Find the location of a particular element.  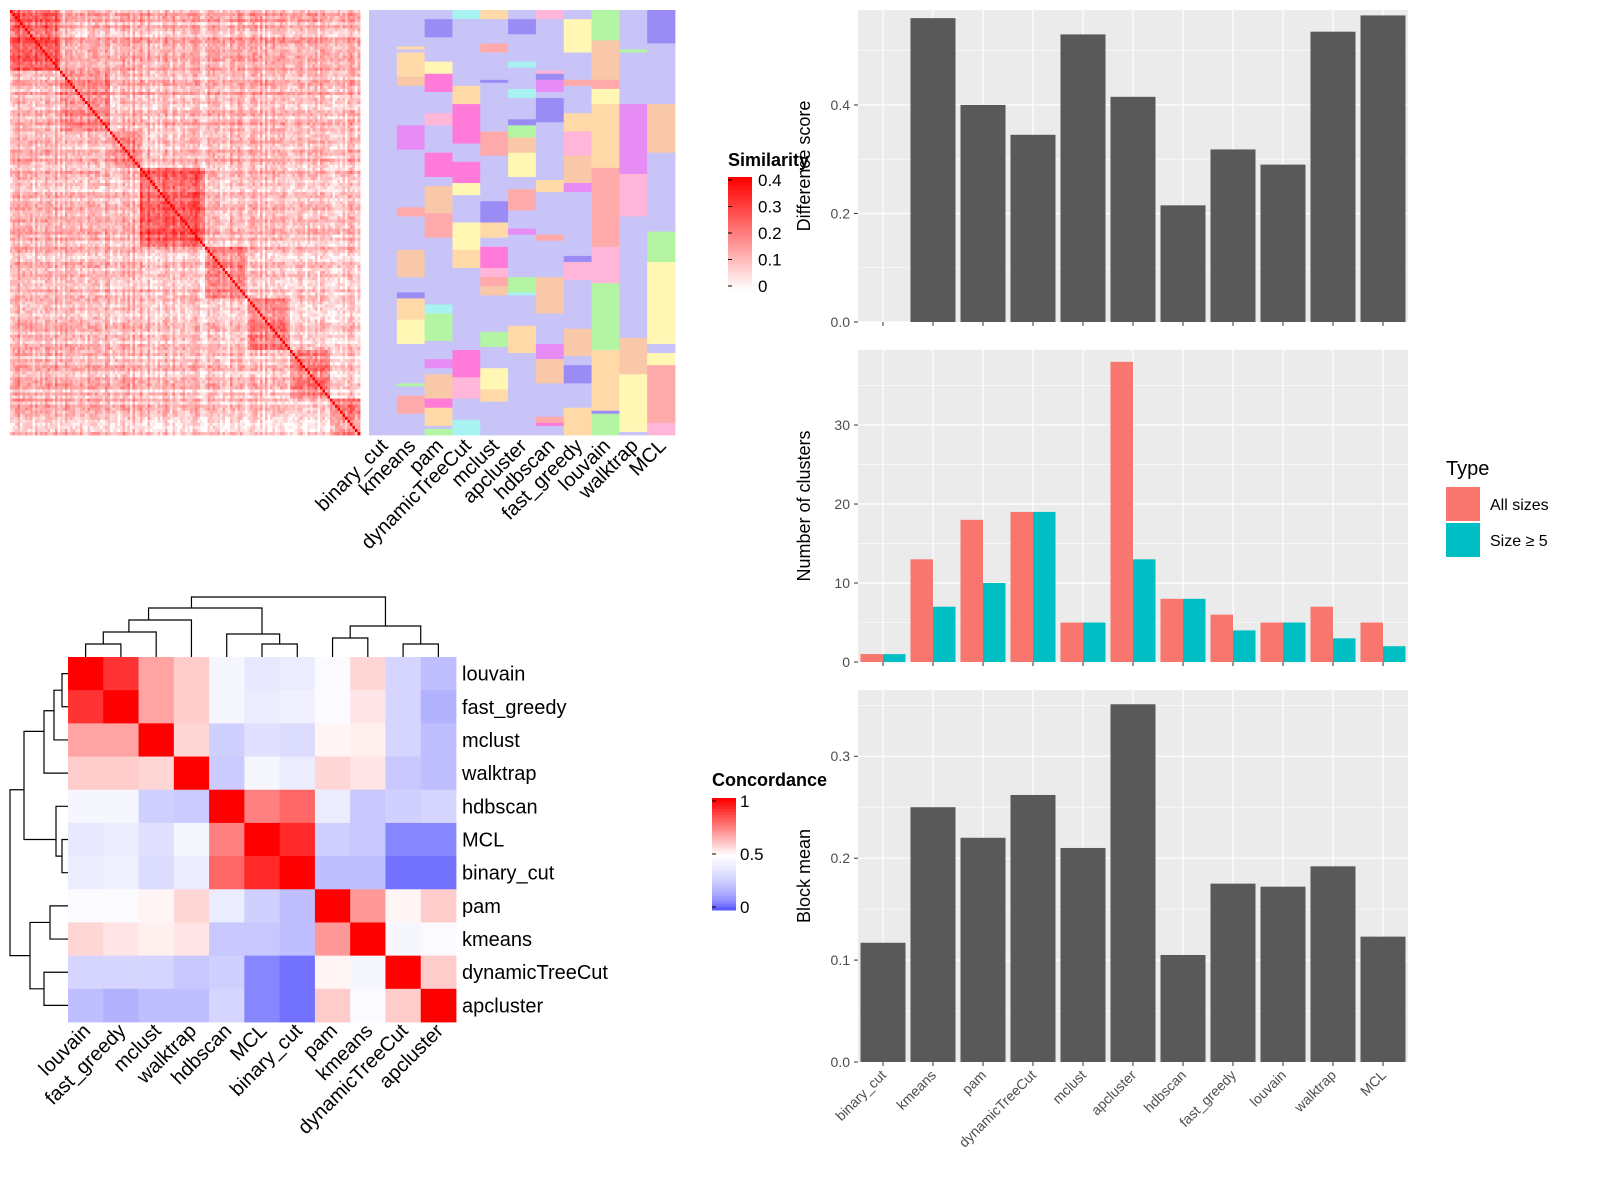

similarity-cells is located at coordinates (185, 222).